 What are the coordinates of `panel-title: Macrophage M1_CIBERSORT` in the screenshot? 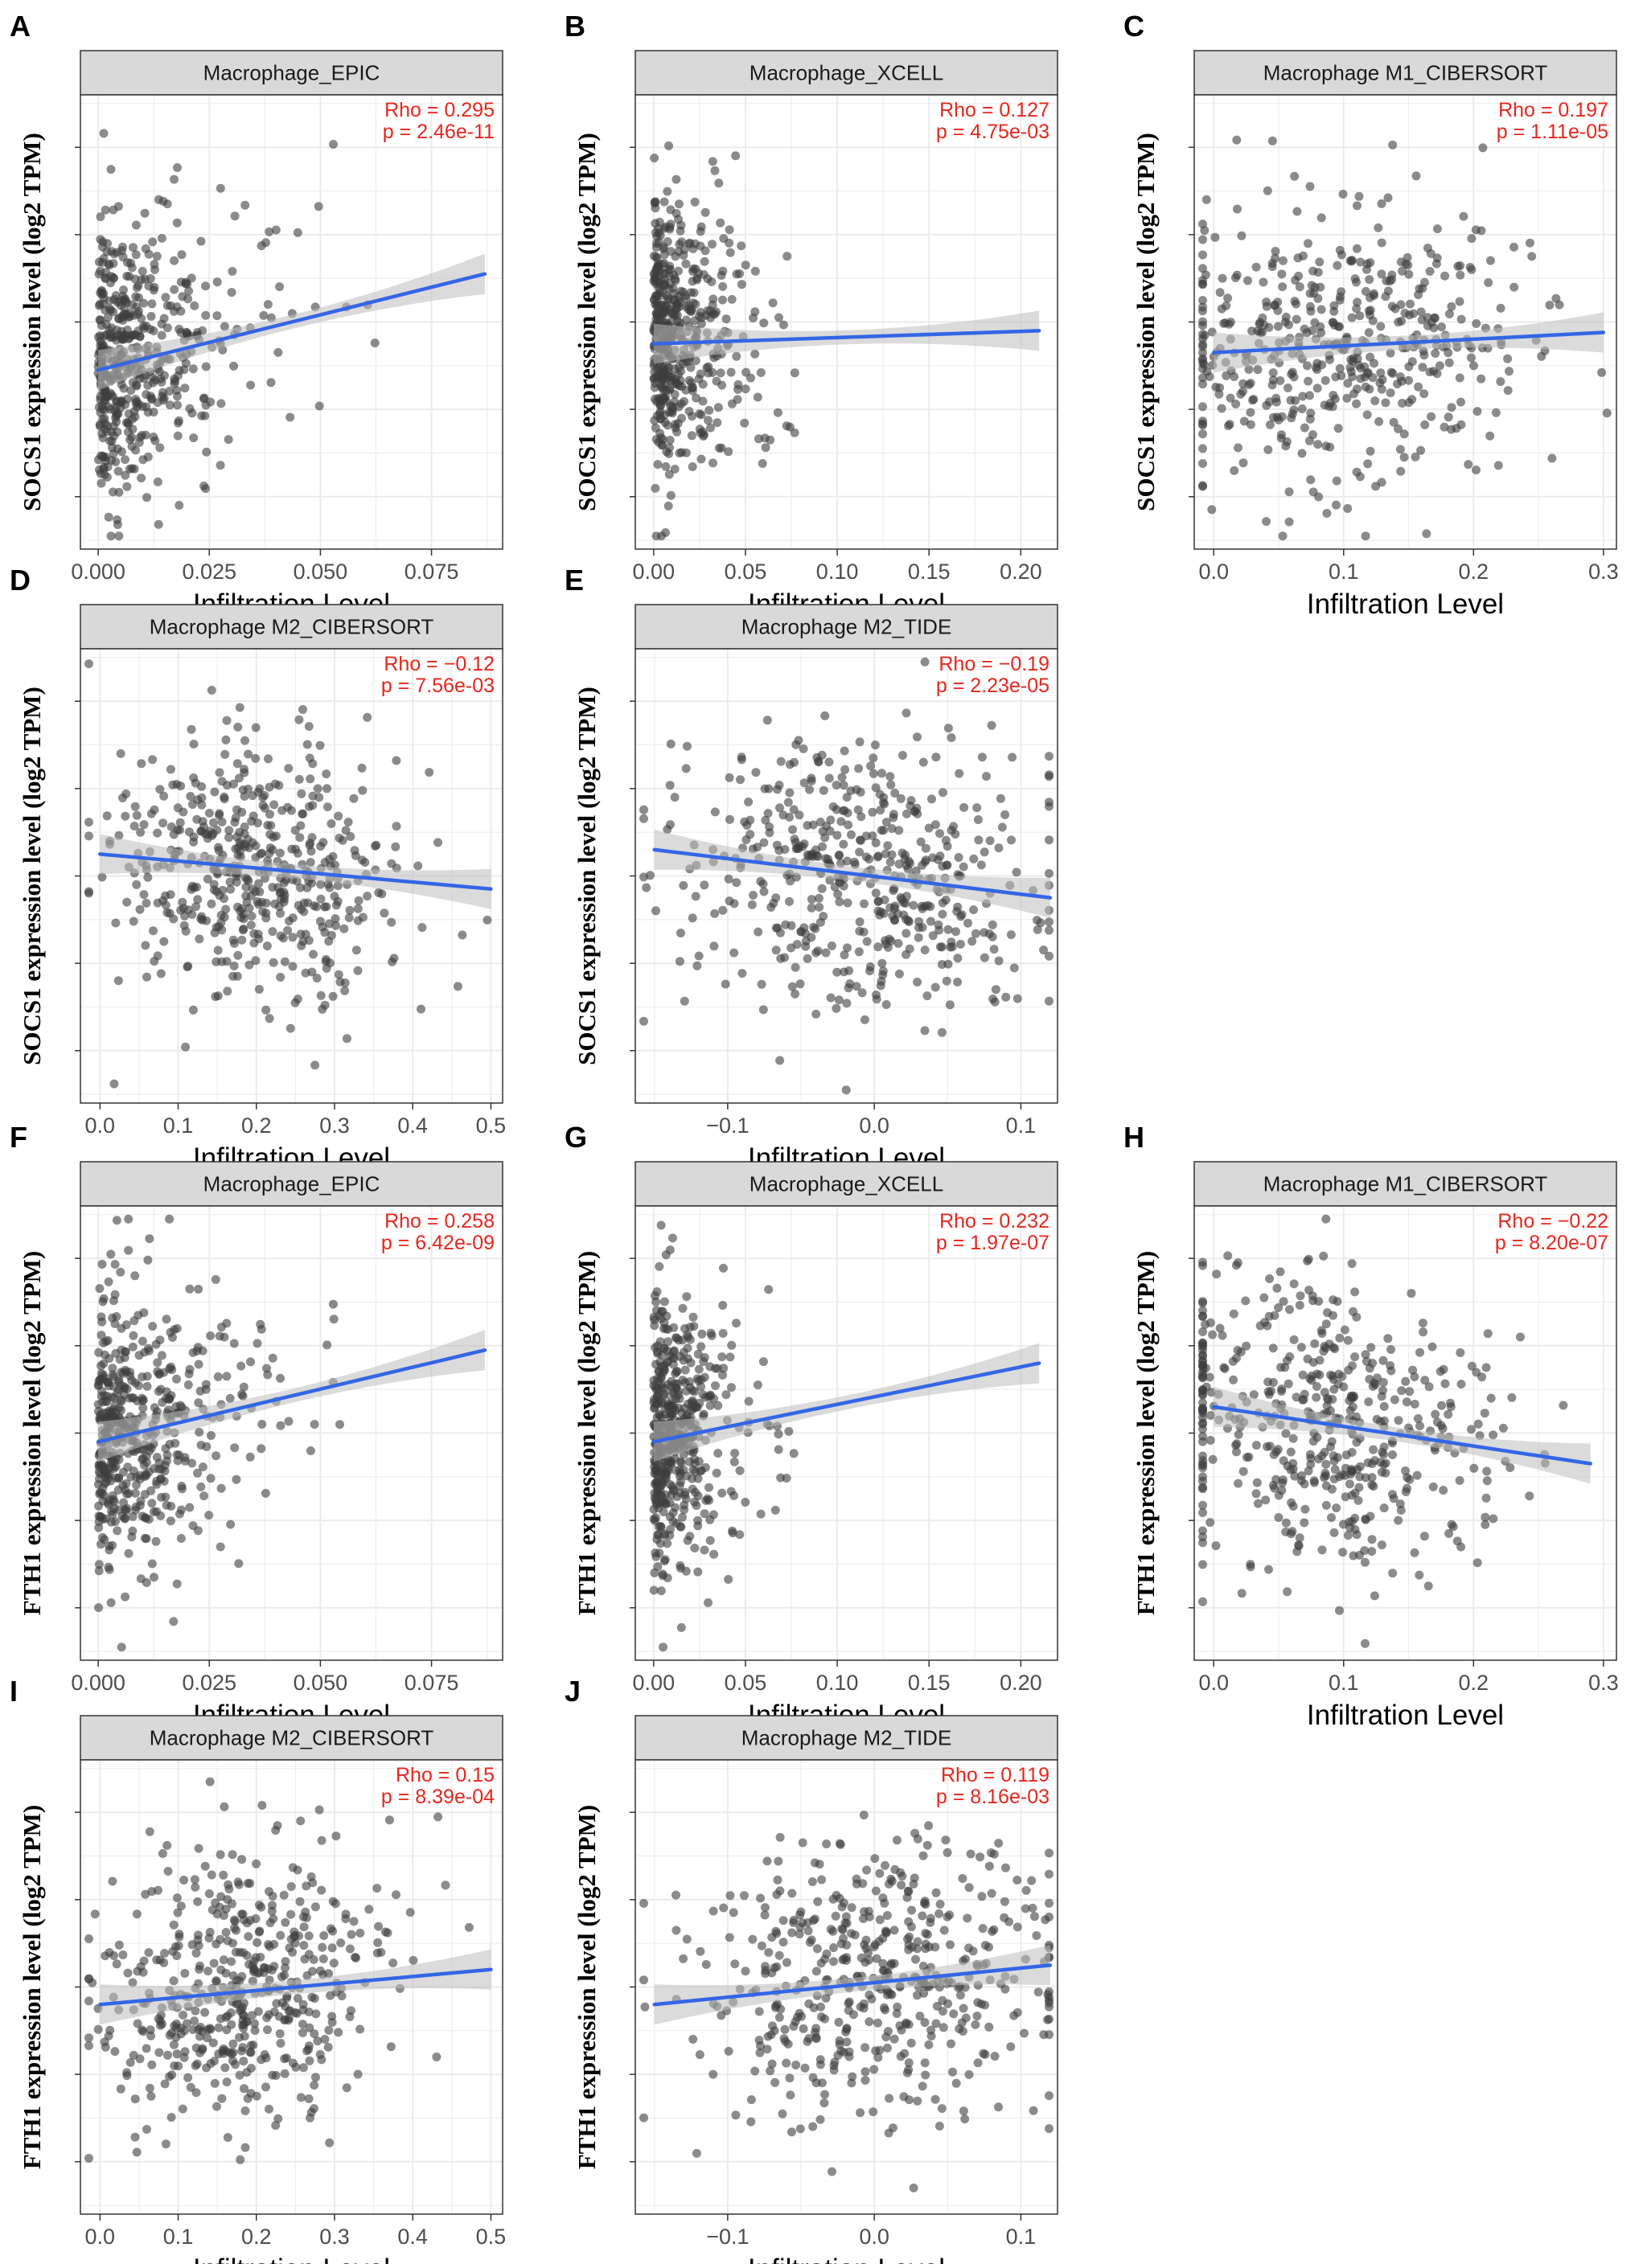 It's located at (1405, 1184).